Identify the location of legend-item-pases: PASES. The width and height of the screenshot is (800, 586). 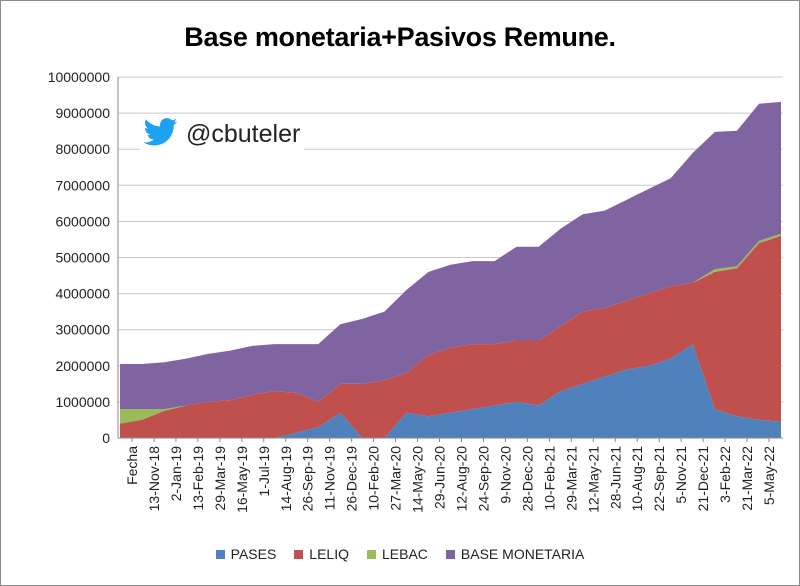
(246, 554).